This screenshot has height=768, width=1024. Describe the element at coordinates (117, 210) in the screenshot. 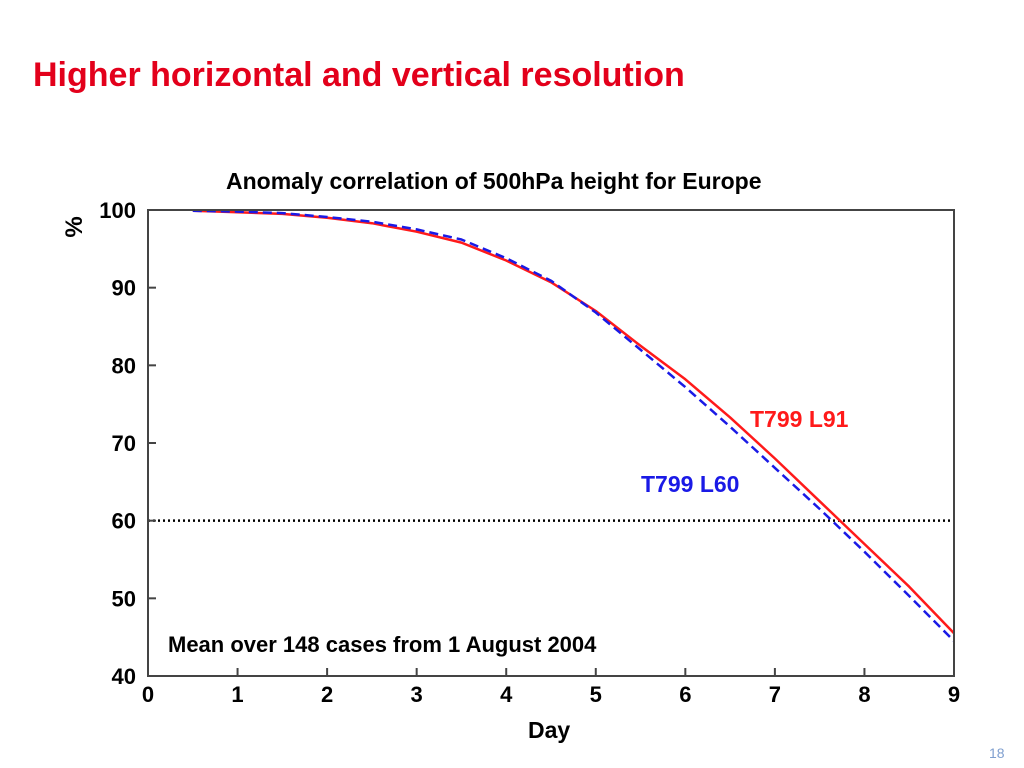

I see `y-tick-label: 100` at that location.